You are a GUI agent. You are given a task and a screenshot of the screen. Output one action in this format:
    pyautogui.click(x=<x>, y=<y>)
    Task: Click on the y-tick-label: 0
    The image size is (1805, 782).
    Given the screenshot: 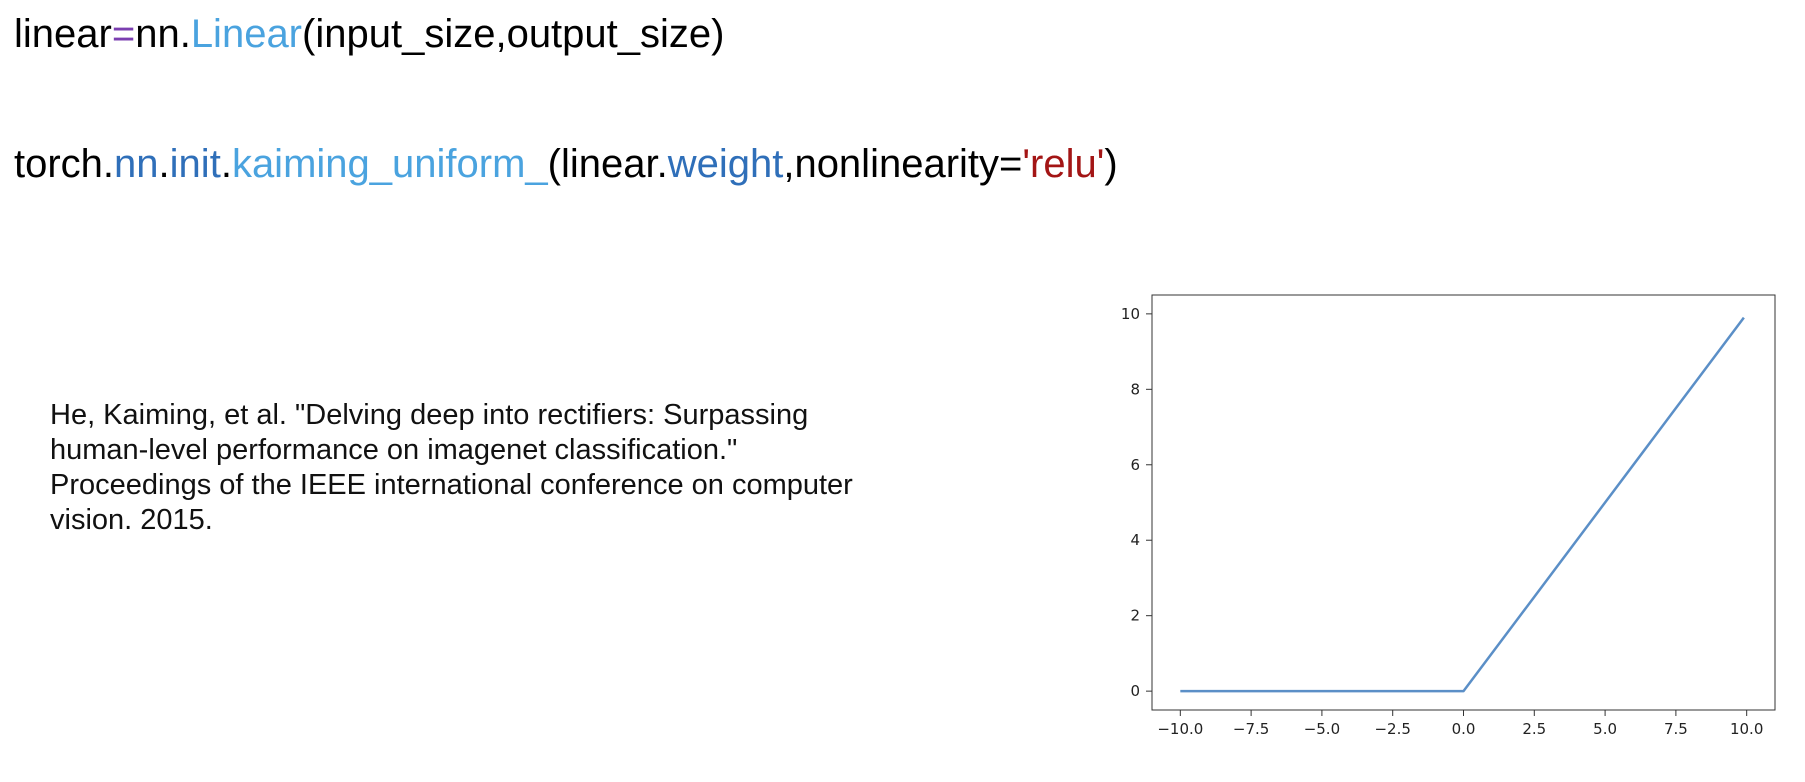 What is the action you would take?
    pyautogui.click(x=1135, y=691)
    